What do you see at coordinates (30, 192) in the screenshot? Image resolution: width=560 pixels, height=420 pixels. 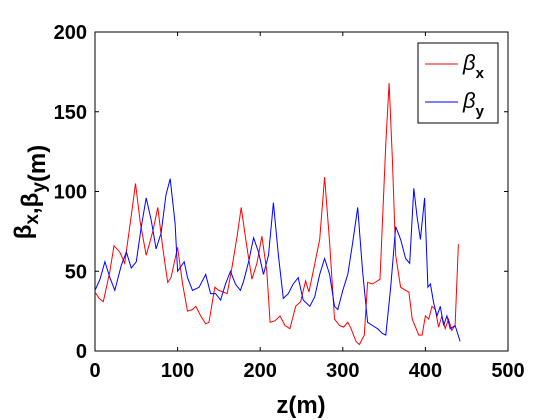 I see `y-axis-label: βx,βy(m)` at bounding box center [30, 192].